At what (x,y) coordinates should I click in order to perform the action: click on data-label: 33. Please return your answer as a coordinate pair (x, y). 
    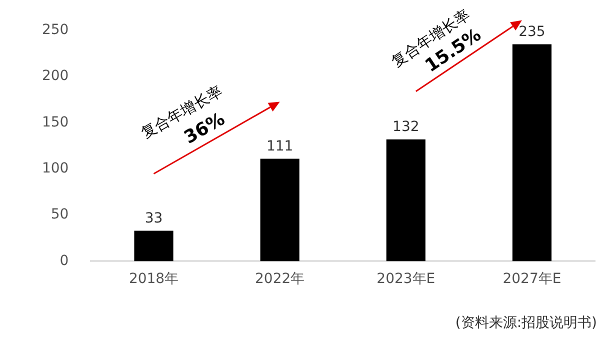
    Looking at the image, I should click on (153, 218).